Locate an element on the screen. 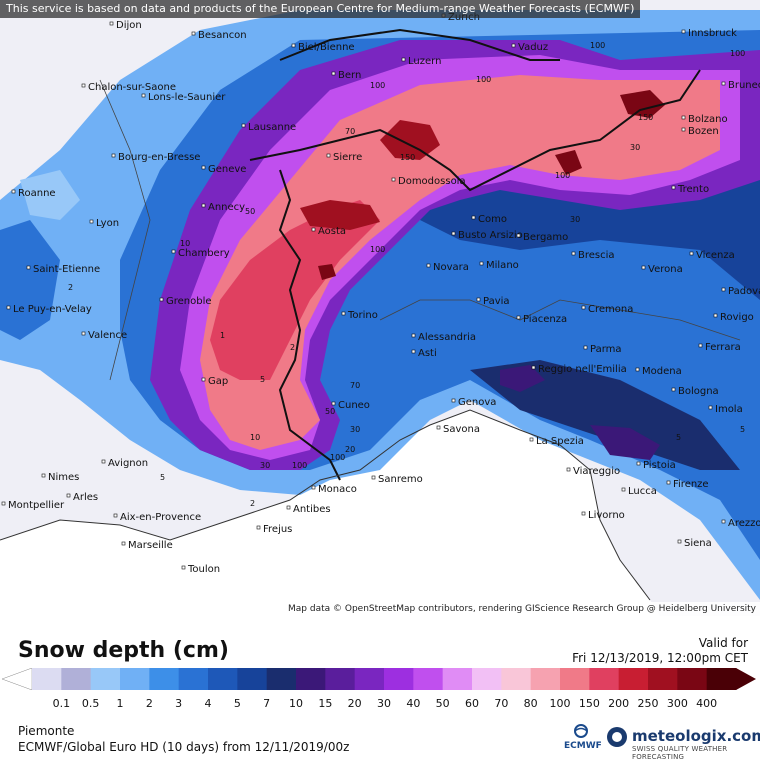  city-label: Bologna is located at coordinates (698, 391).